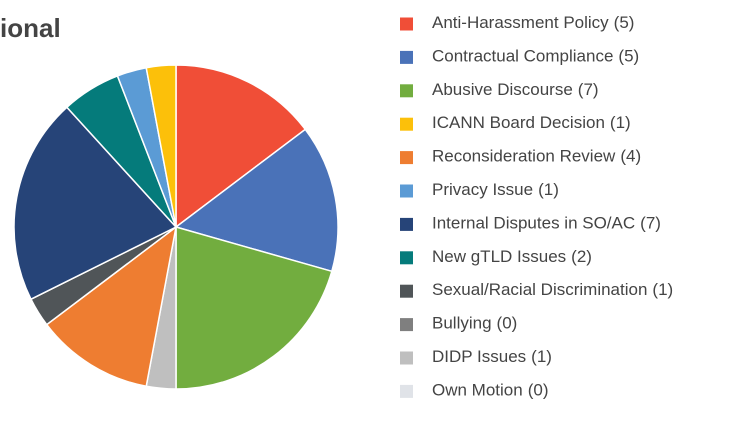  Describe the element at coordinates (479, 356) in the screenshot. I see `legend-name: DIDP Issues` at that location.